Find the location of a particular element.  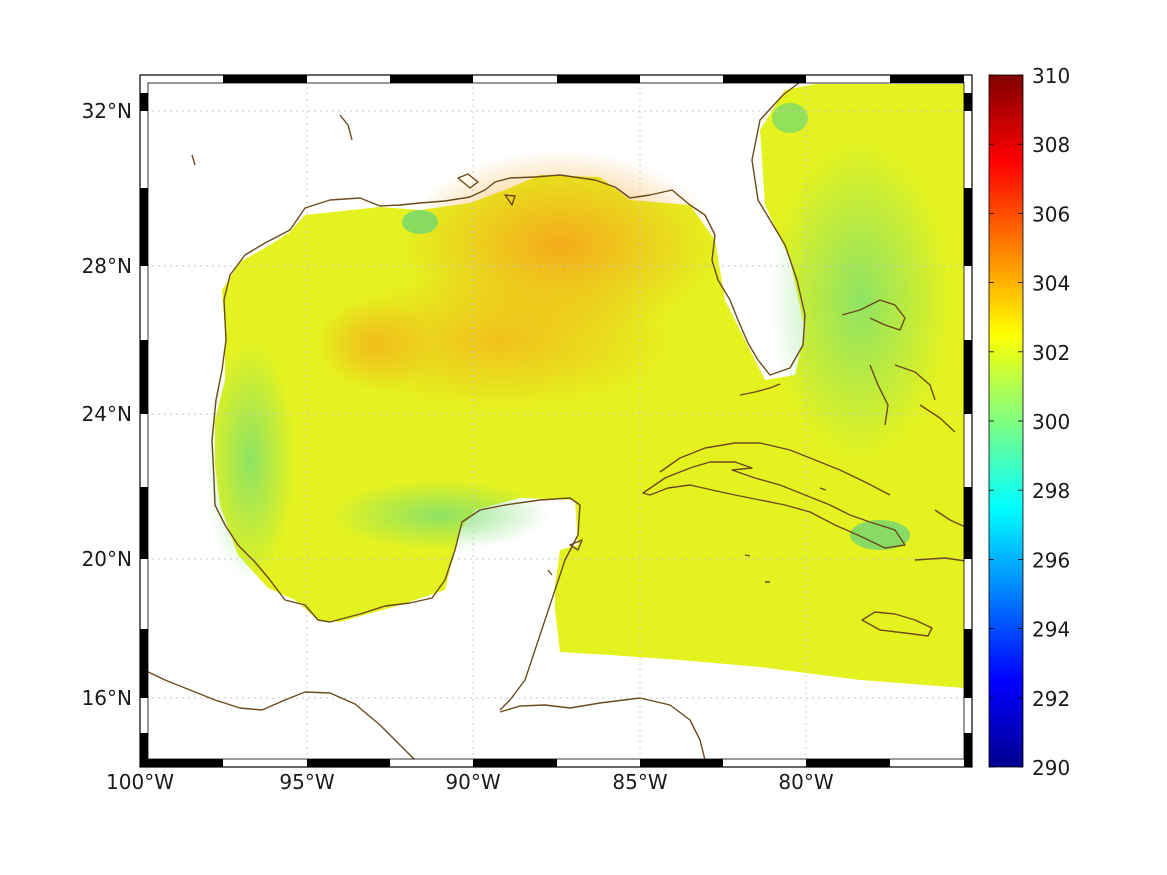

cool-patch-carolina is located at coordinates (790, 118).